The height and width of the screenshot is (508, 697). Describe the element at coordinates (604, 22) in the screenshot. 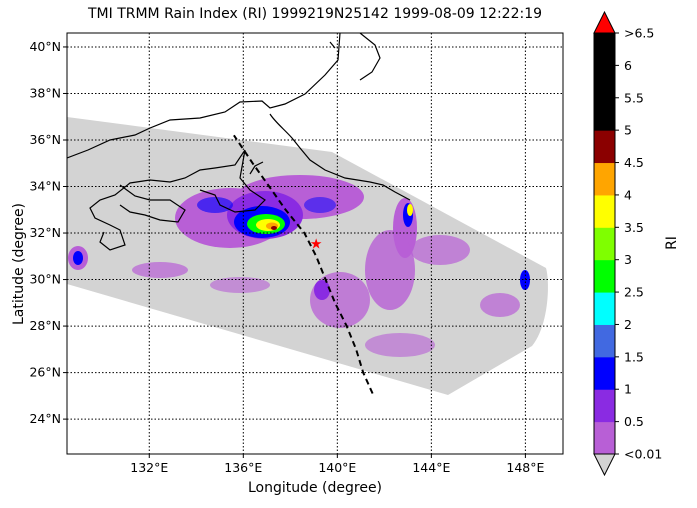

I see `colorbar-over-triangle` at that location.